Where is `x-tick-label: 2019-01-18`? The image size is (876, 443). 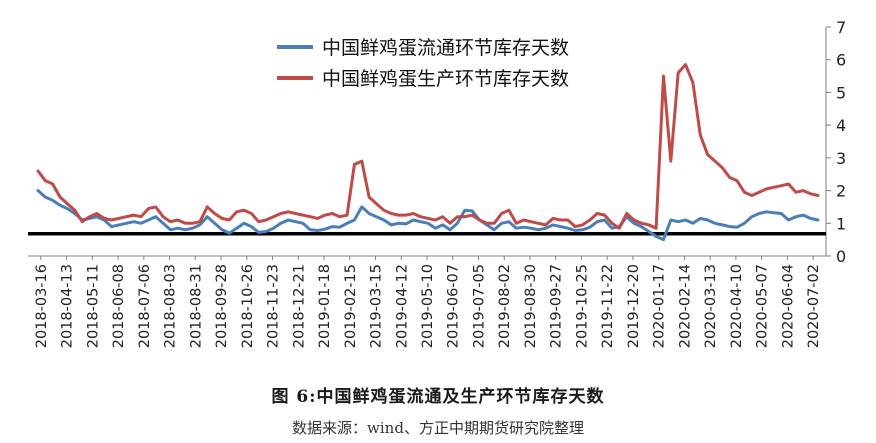 x-tick-label: 2019-01-18 is located at coordinates (325, 306).